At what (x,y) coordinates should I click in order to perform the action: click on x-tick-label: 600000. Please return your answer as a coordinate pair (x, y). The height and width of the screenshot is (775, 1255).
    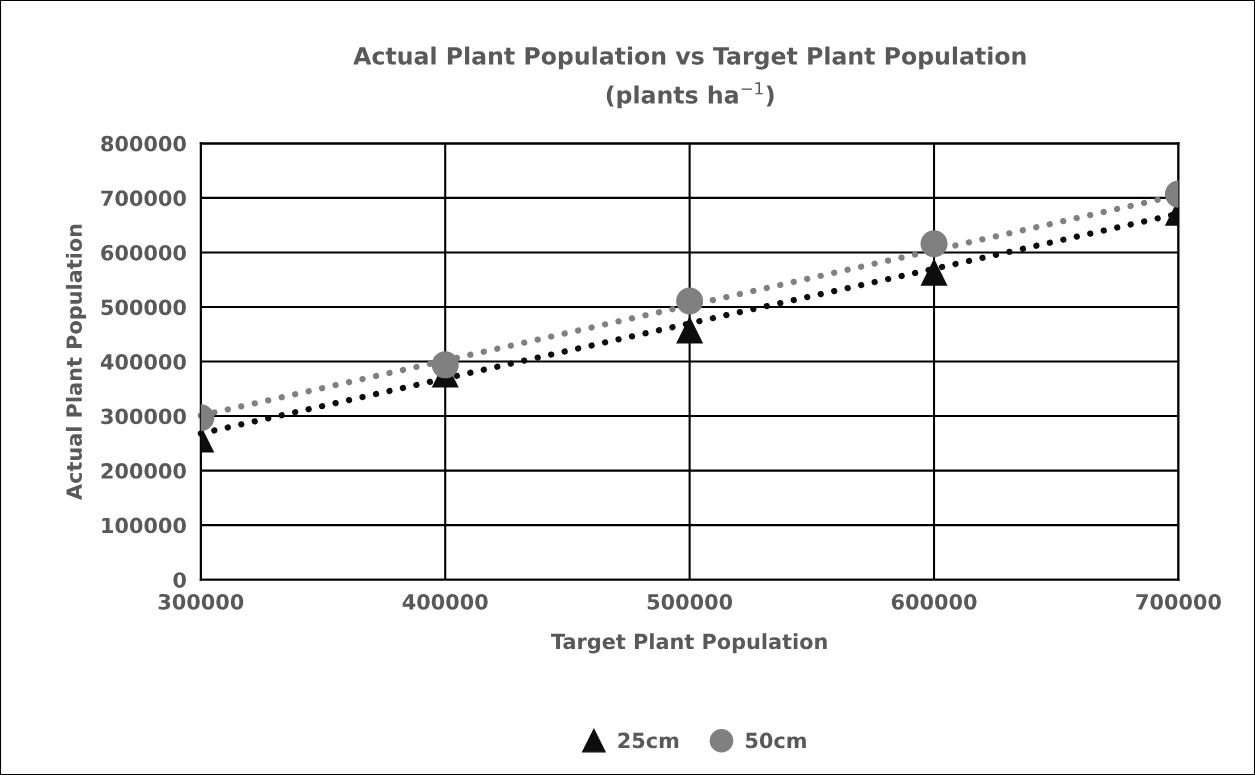
    Looking at the image, I should click on (934, 601).